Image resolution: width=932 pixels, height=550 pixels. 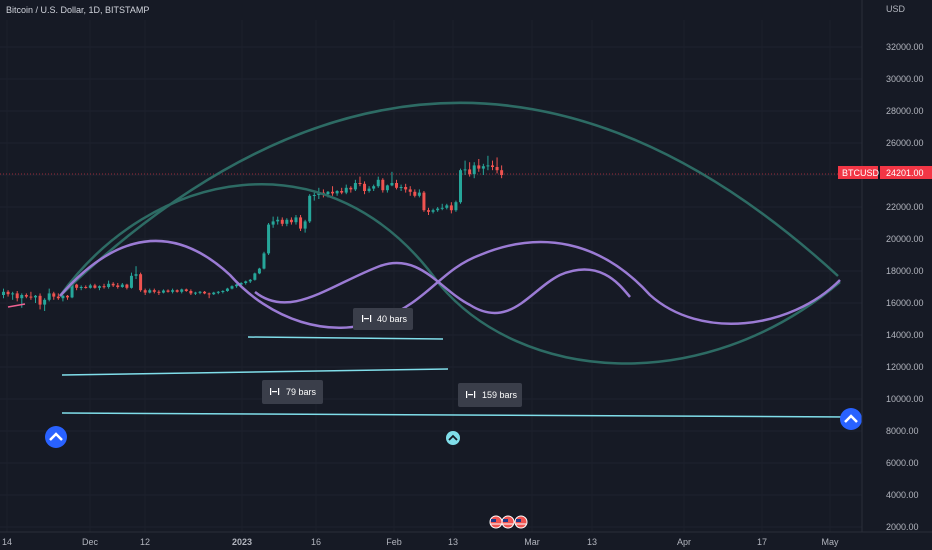 What do you see at coordinates (292, 392) in the screenshot?
I see `range-label-79: 79 bars` at bounding box center [292, 392].